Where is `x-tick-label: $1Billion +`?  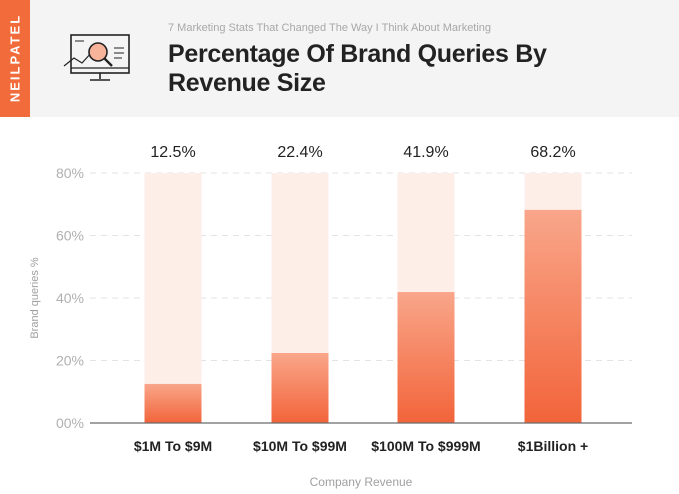
x-tick-label: $1Billion + is located at coordinates (553, 446).